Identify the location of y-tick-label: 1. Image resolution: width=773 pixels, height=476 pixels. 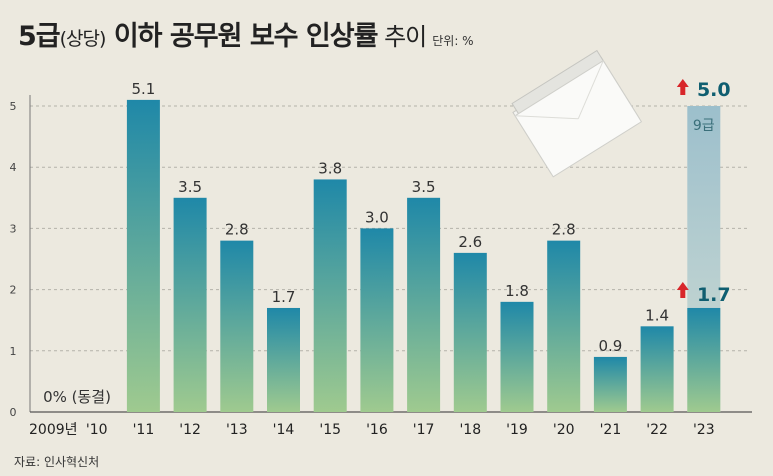
(13, 351).